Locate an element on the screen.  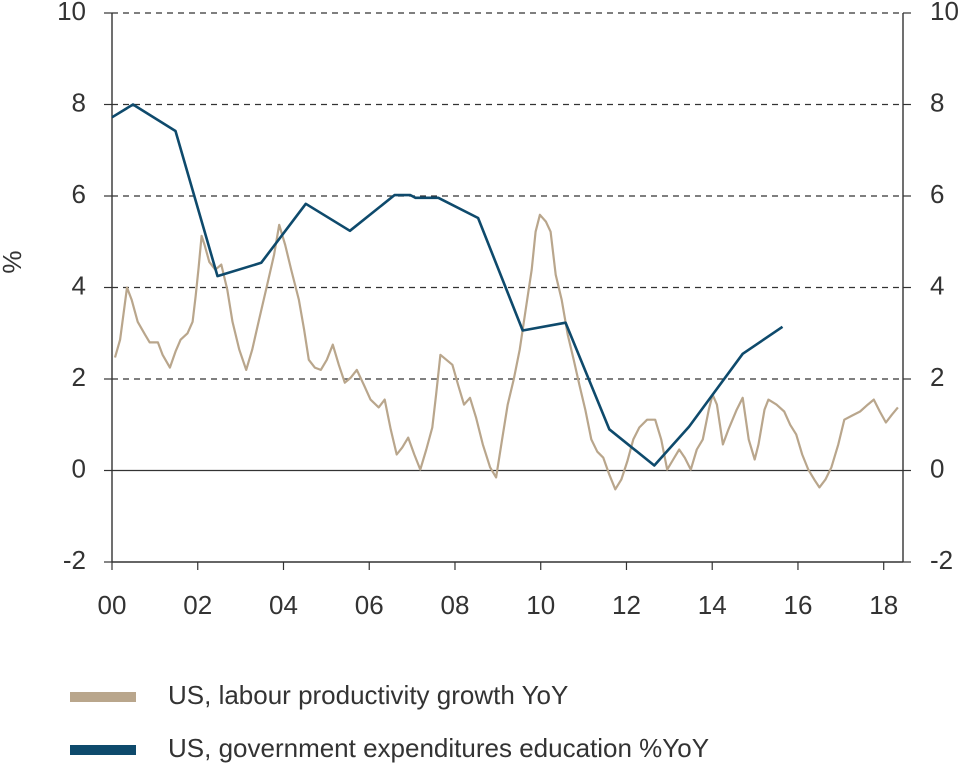
y2-tick-label: 0 is located at coordinates (937, 468).